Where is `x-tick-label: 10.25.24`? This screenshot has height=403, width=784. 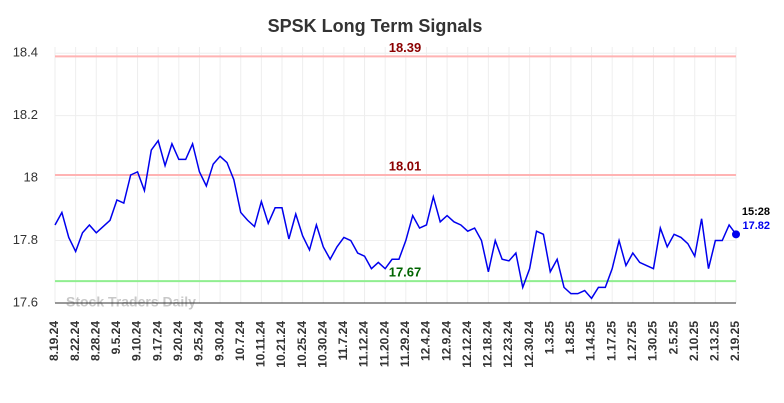
x-tick-label: 10.25.24 is located at coordinates (302, 344).